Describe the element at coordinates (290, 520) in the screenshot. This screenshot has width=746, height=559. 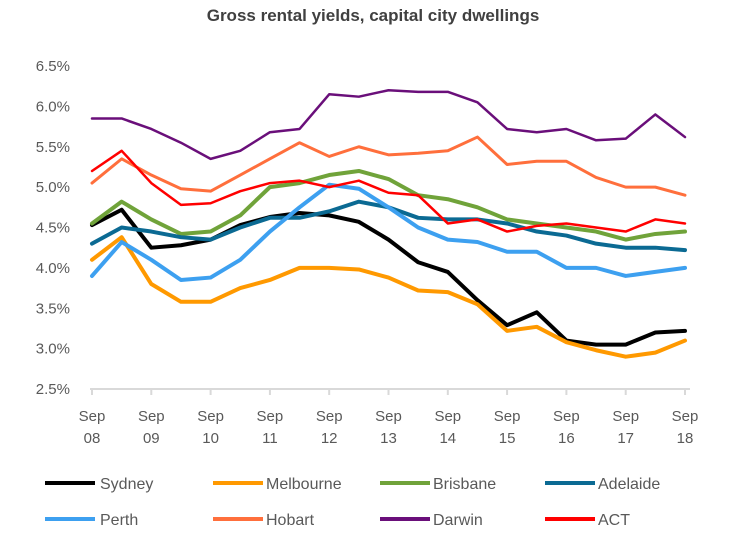
I see `legend-label-hobart: Hobart` at that location.